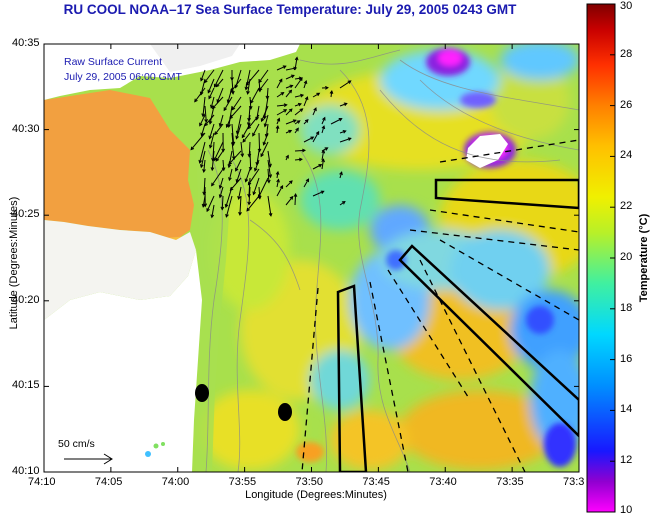 The width and height of the screenshot is (651, 518). I want to click on colorbar-tick-label: 20, so click(626, 257).